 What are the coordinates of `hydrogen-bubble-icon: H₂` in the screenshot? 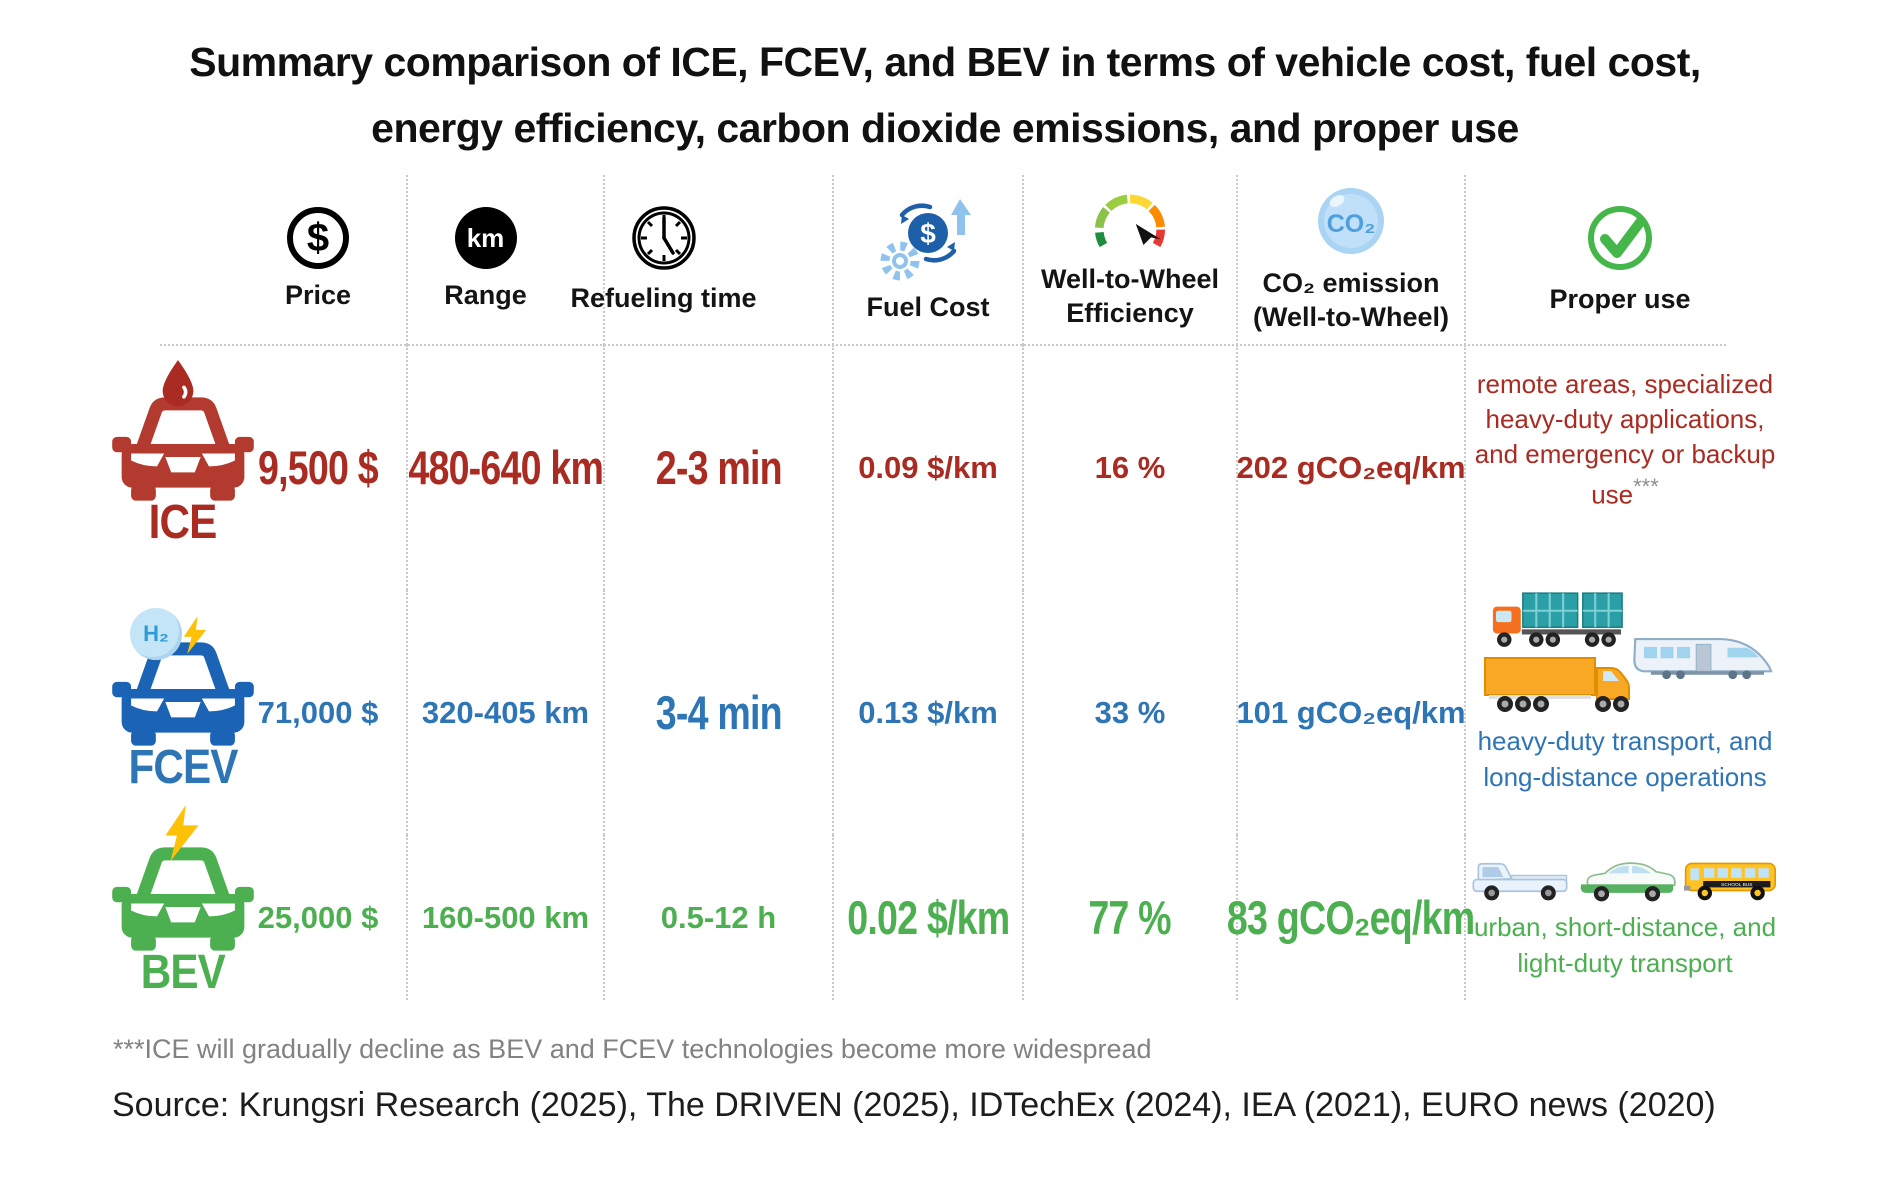 It's located at (156, 634).